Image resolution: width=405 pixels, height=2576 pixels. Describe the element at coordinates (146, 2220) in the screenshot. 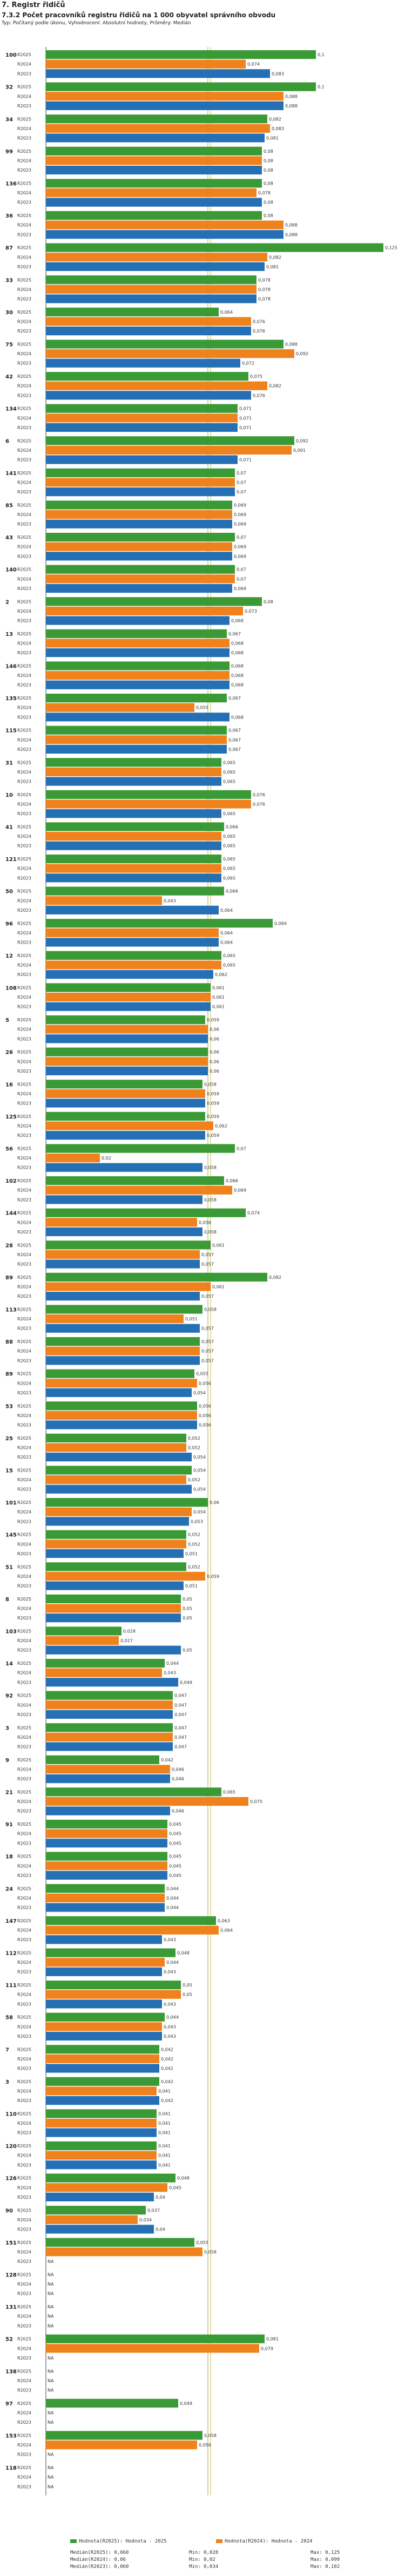

I see `data-label: 0,034` at that location.